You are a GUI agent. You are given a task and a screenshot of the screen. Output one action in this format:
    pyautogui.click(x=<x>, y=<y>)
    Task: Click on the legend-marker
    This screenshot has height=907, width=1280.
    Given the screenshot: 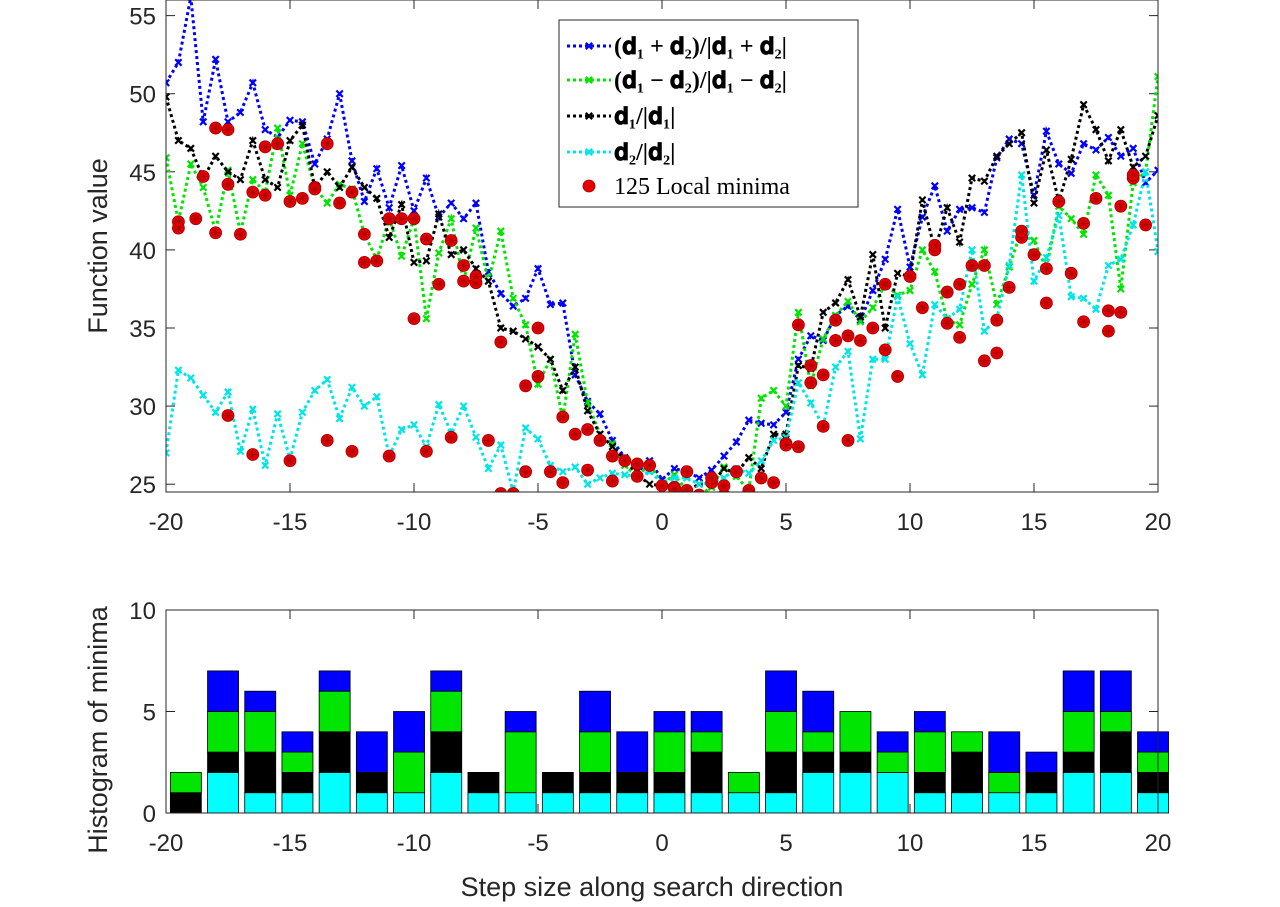 What is the action you would take?
    pyautogui.click(x=589, y=186)
    